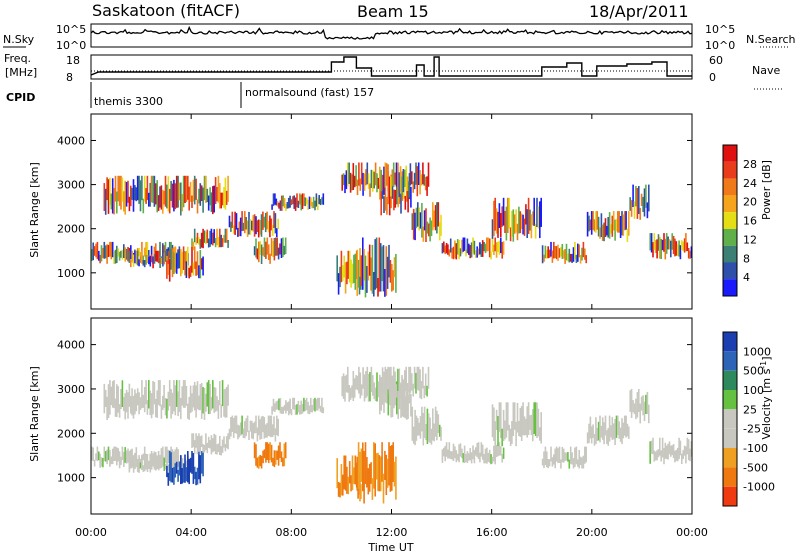 This screenshot has height=558, width=800. Describe the element at coordinates (739, 220) in the screenshot. I see `power-colorbar: 28 24 20 16 12 8 4` at that location.